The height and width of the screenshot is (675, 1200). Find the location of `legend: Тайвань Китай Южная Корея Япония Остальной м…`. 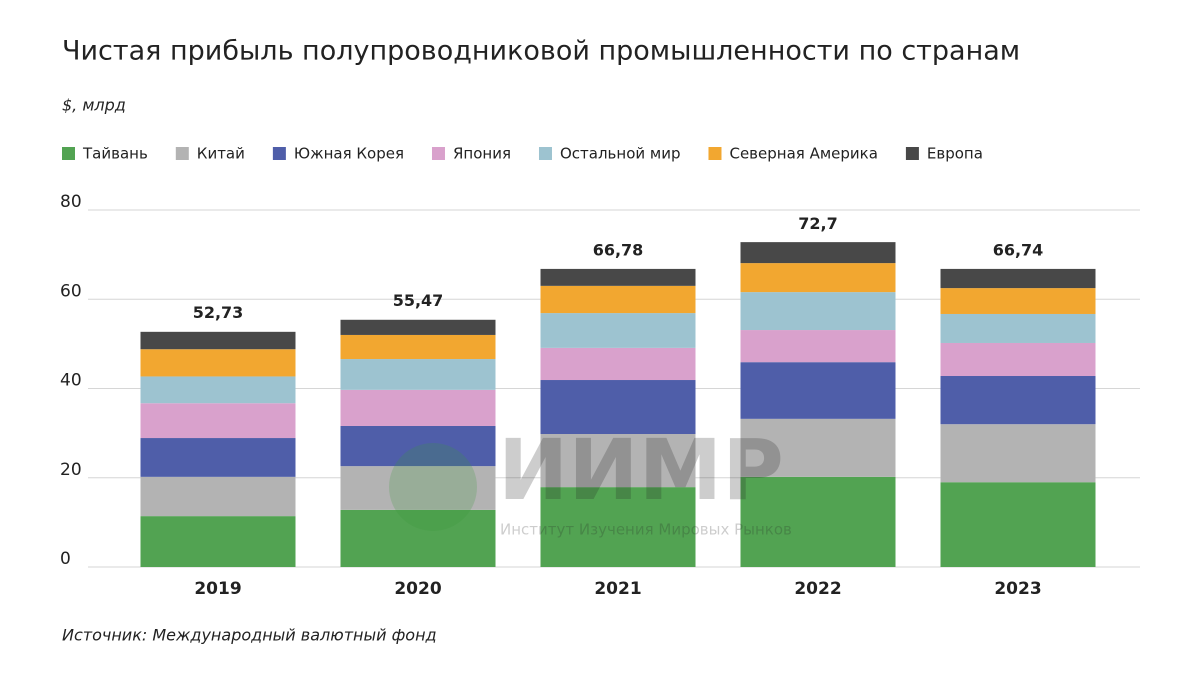

legend: Тайвань Китай Южная Корея Япония Остальной м… is located at coordinates (522, 154).